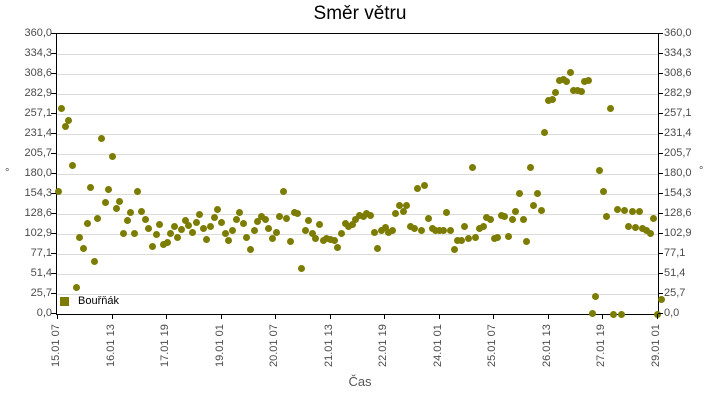 The width and height of the screenshot is (720, 400). What do you see at coordinates (678, 72) in the screenshot?
I see `y-tick-label-right: 308,6` at bounding box center [678, 72].